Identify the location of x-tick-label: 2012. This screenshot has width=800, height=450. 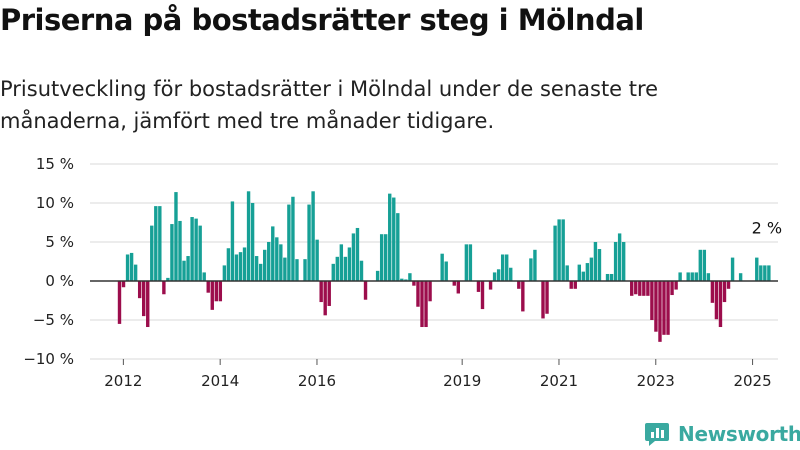
(123, 381).